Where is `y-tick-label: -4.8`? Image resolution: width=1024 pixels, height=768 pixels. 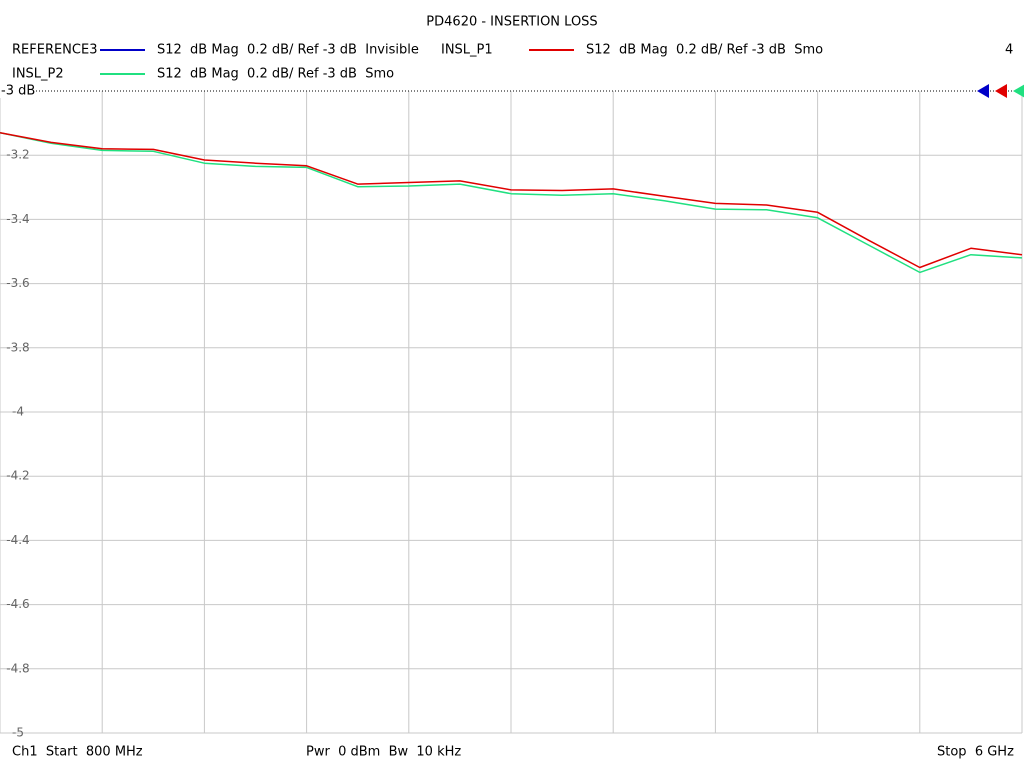
y-tick-label: -4.8 is located at coordinates (17, 668).